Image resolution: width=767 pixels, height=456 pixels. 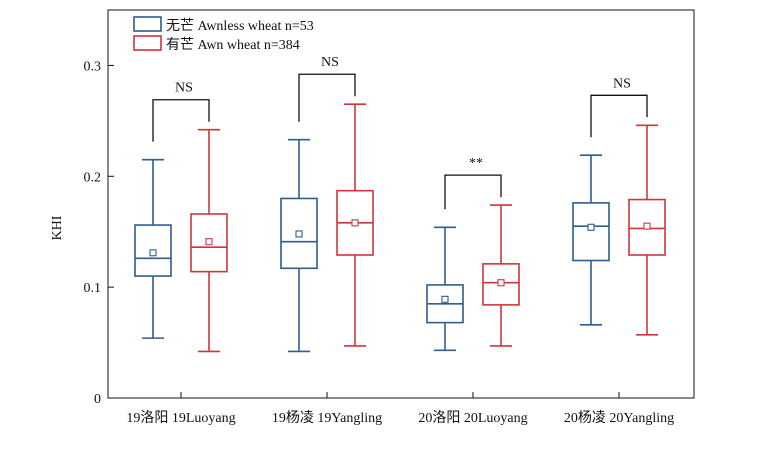 I want to click on legend-label: 有芒 Awn wheat n=384, so click(x=233, y=45).